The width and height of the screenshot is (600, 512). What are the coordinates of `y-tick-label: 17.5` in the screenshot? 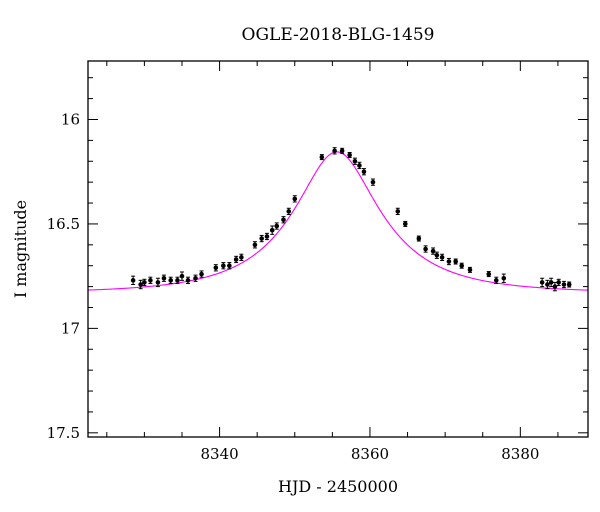 It's located at (63, 433).